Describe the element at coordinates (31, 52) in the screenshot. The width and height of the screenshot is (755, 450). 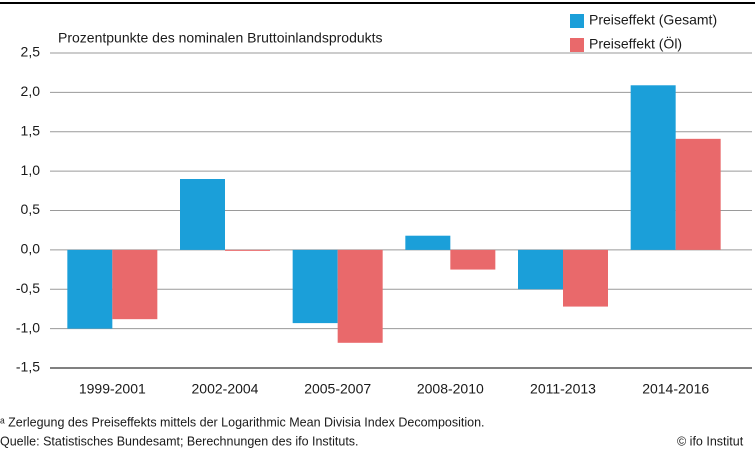
I see `y-tick-label: 2,5` at that location.